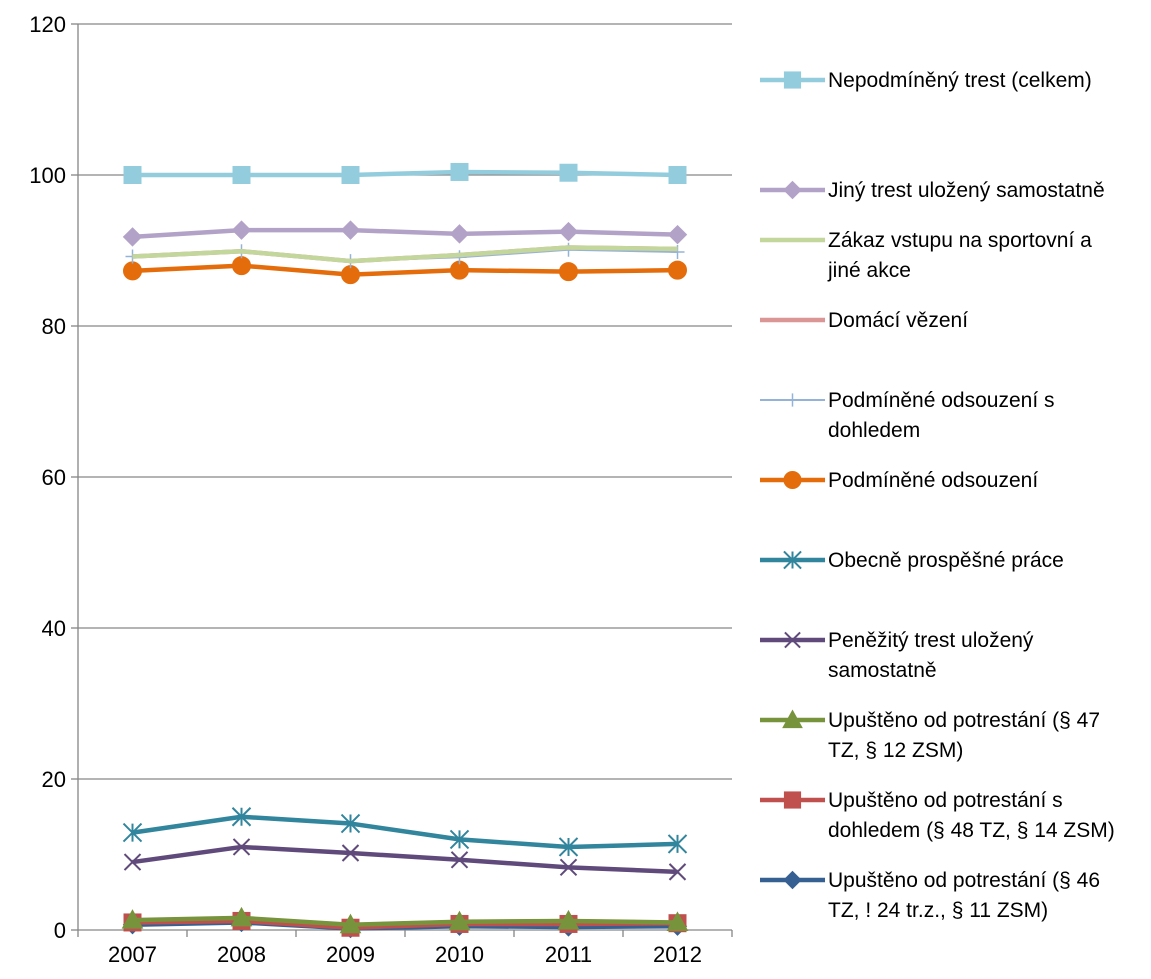  Describe the element at coordinates (941, 415) in the screenshot. I see `legend-label: Podmíněné odsouzení s dohledem` at that location.